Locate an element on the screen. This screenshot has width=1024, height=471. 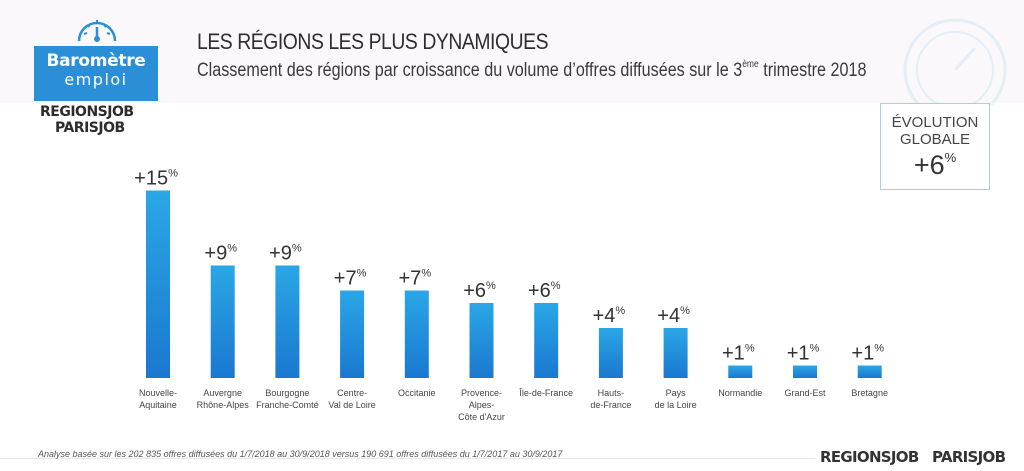
category-label: Île-de-France is located at coordinates (545, 393).